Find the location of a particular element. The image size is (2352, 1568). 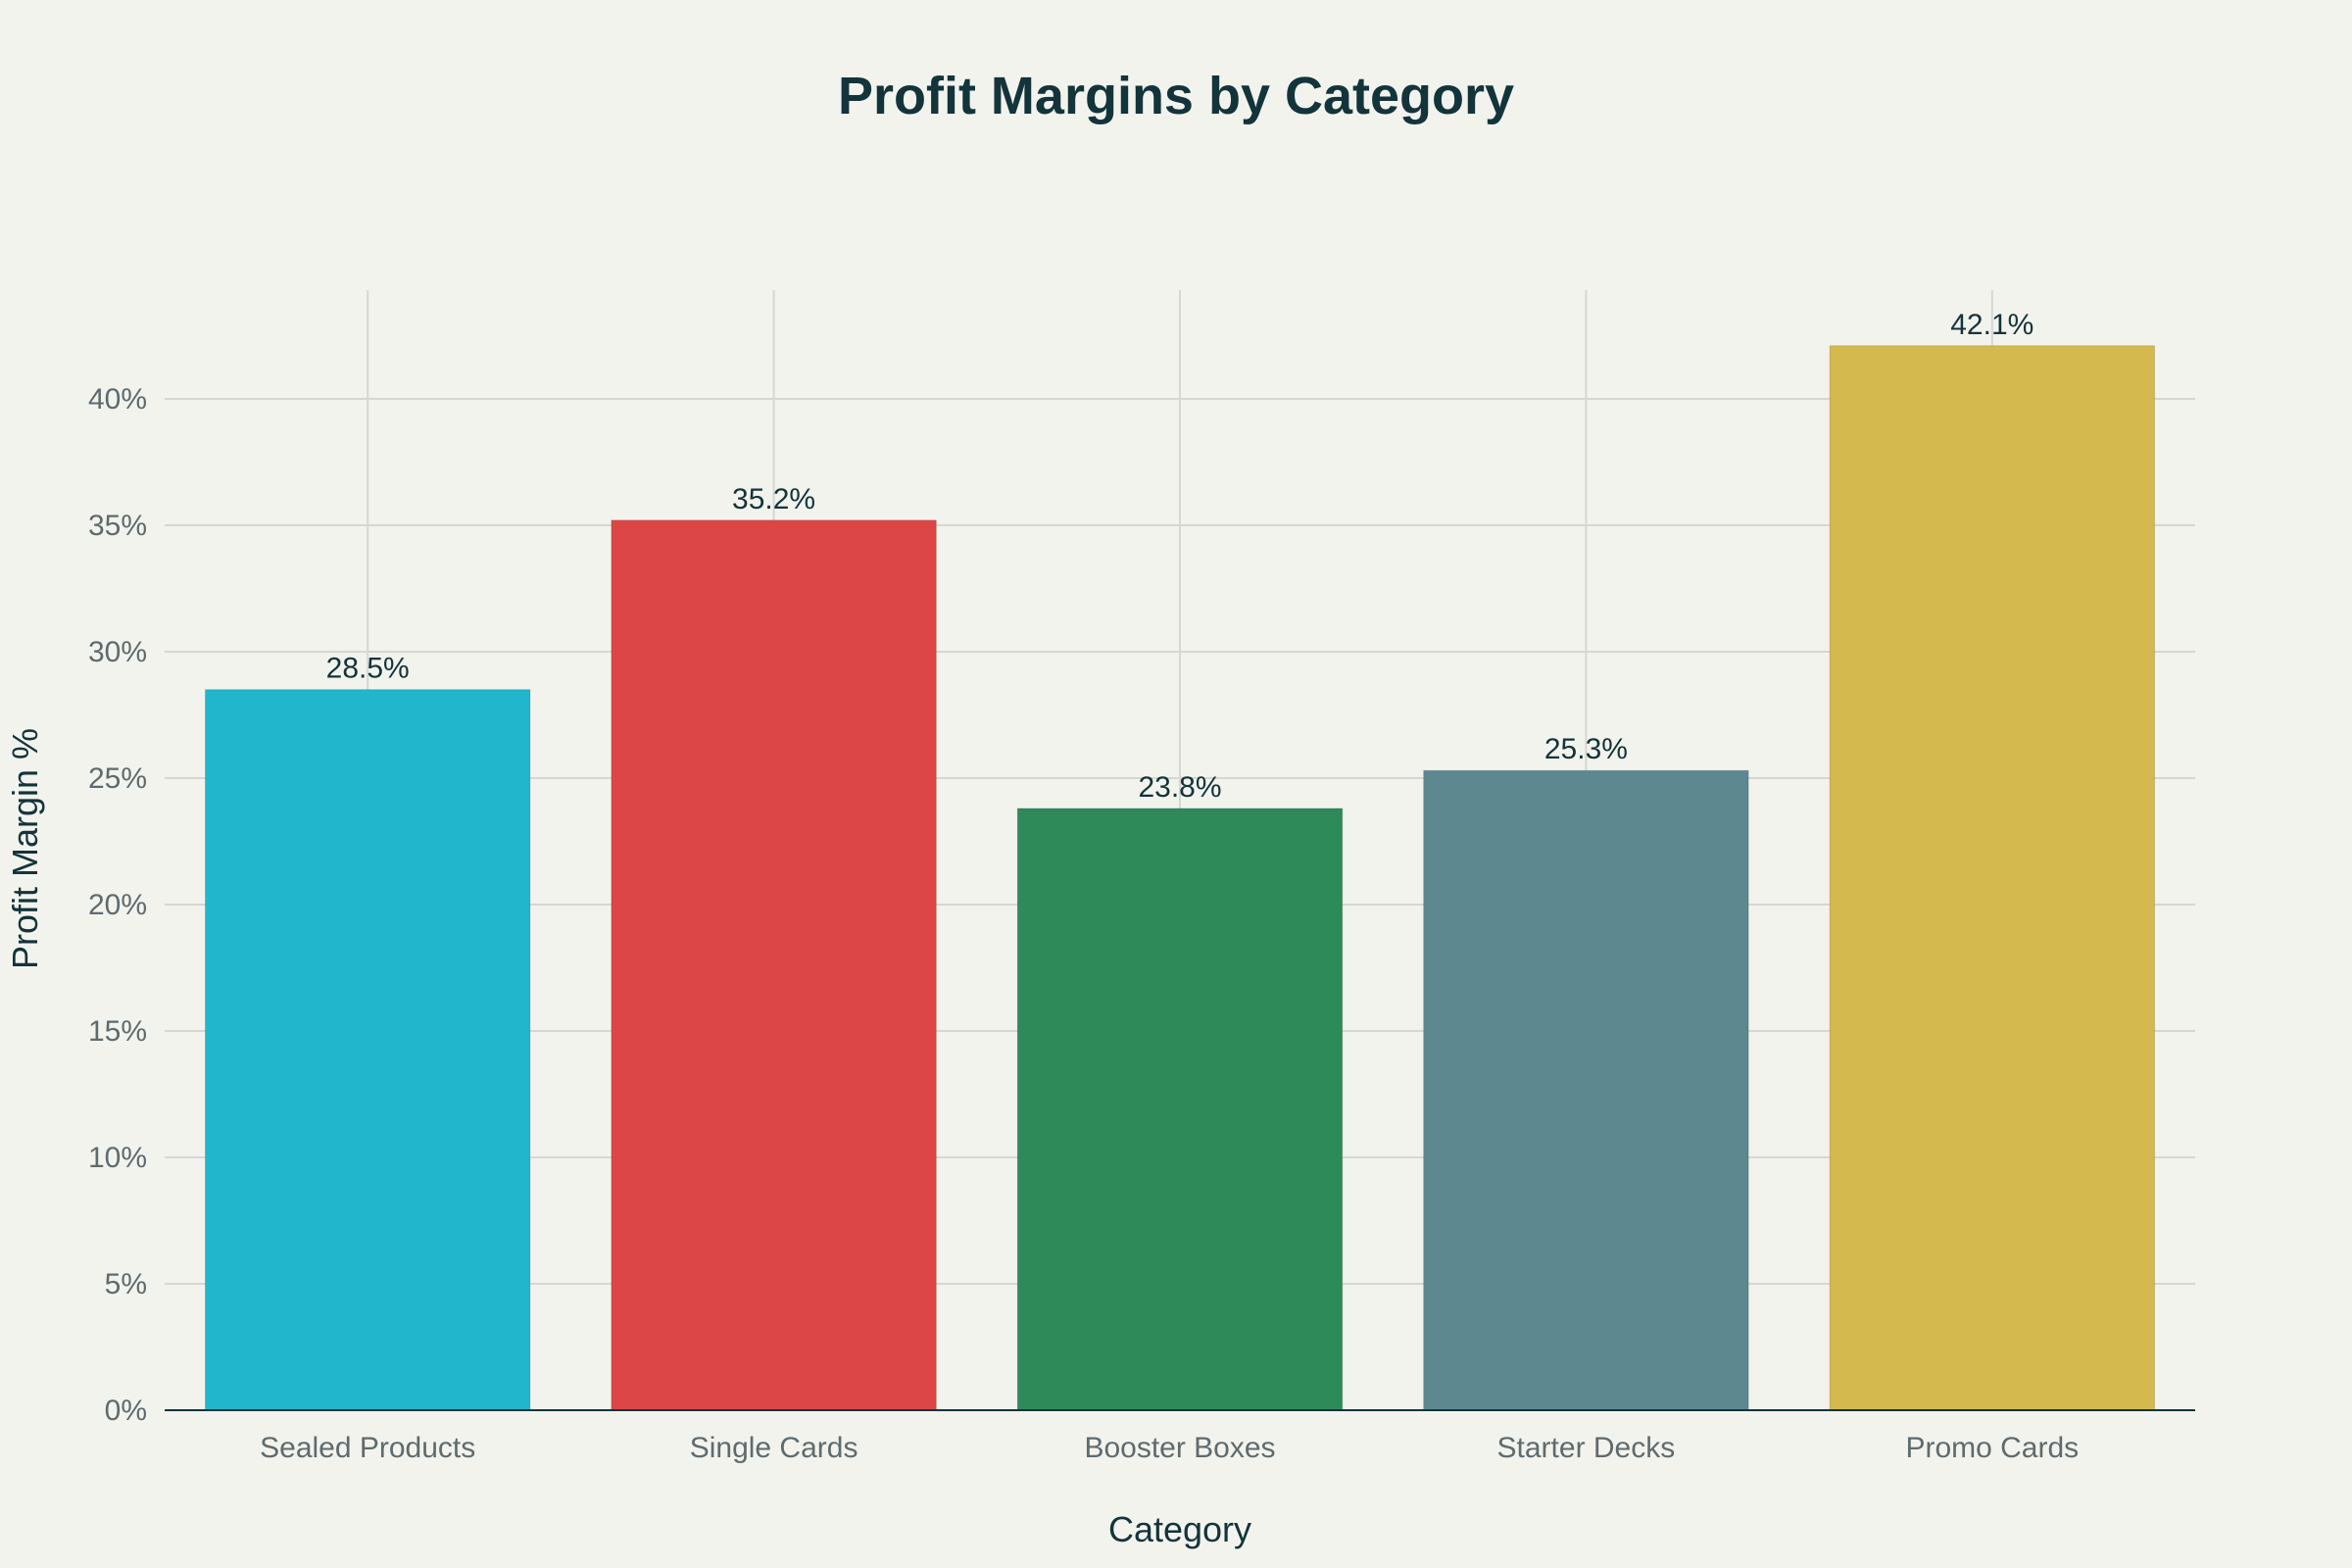

bar-value-label: 25.3% is located at coordinates (1586, 749).